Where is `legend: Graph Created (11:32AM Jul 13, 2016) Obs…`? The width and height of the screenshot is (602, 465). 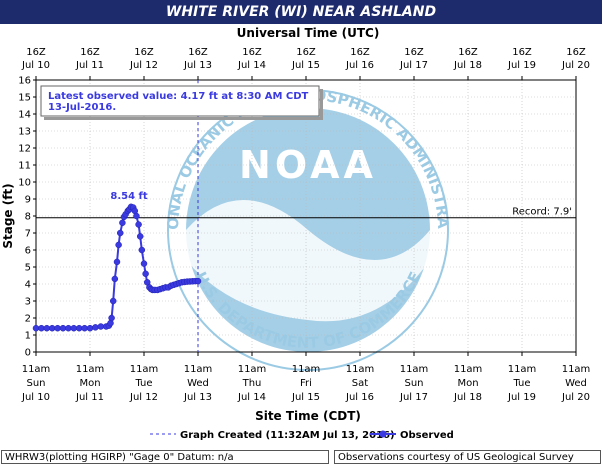
legend: Graph Created (11:32AM Jul 13, 2016) Obs… is located at coordinates (302, 435).